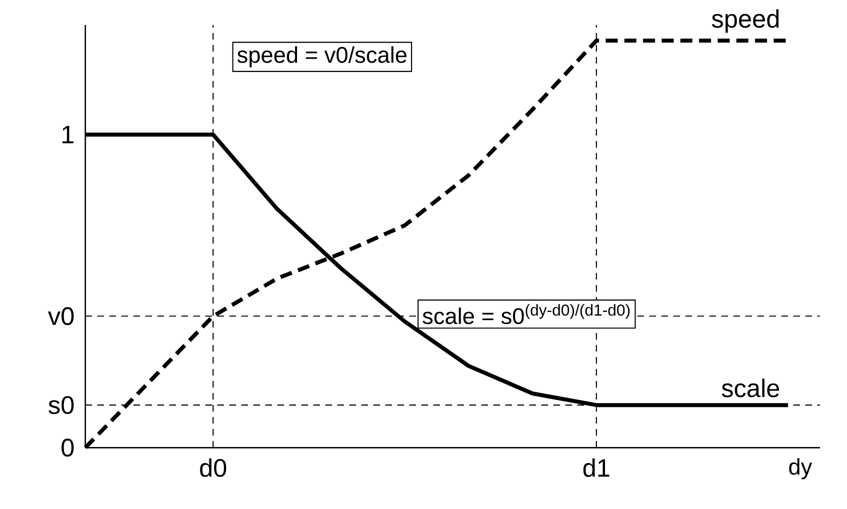 The image size is (847, 509). What do you see at coordinates (68, 447) in the screenshot?
I see `y-tick-label: 0` at bounding box center [68, 447].